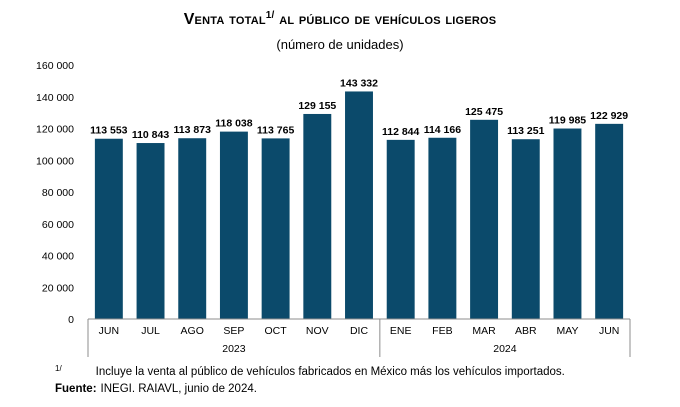 The height and width of the screenshot is (407, 680). Describe the element at coordinates (443, 130) in the screenshot. I see `bar-value-label: 114 166` at that location.